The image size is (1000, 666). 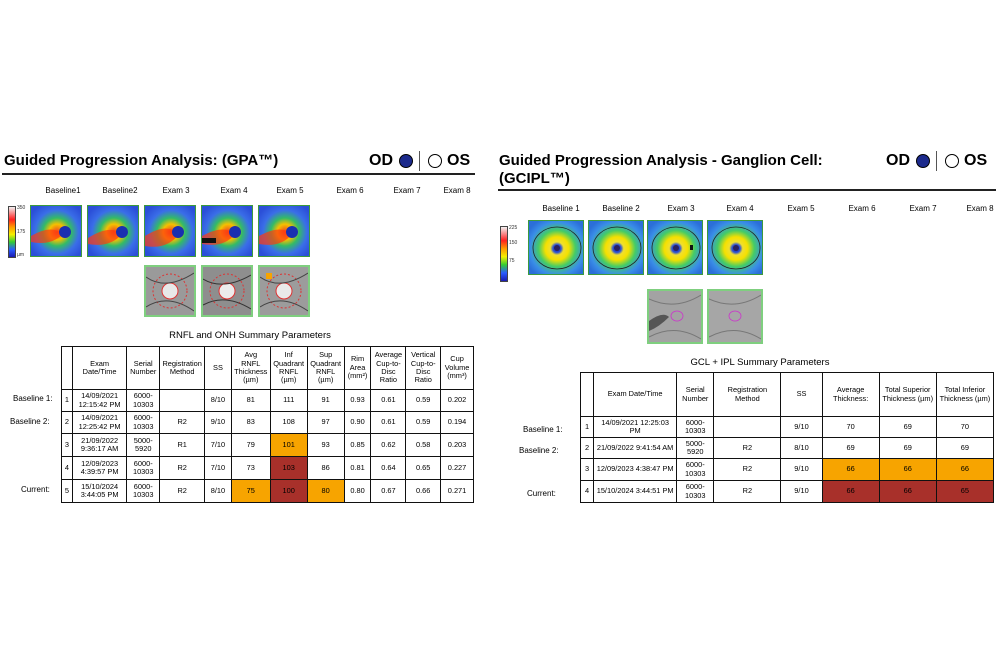 I want to click on rnfl-thickness-map-exam3, so click(x=170, y=231).